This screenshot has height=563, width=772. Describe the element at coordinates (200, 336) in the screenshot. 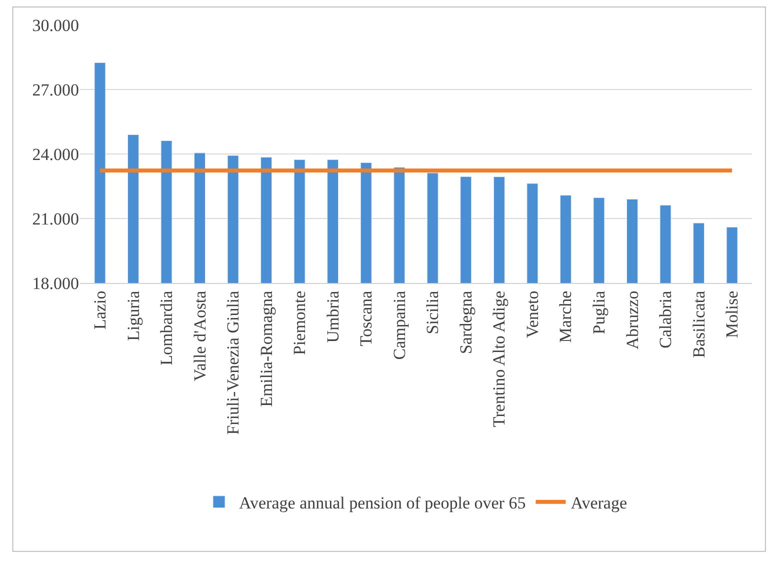

I see `x-tick-label: Valle d'Aosta` at that location.